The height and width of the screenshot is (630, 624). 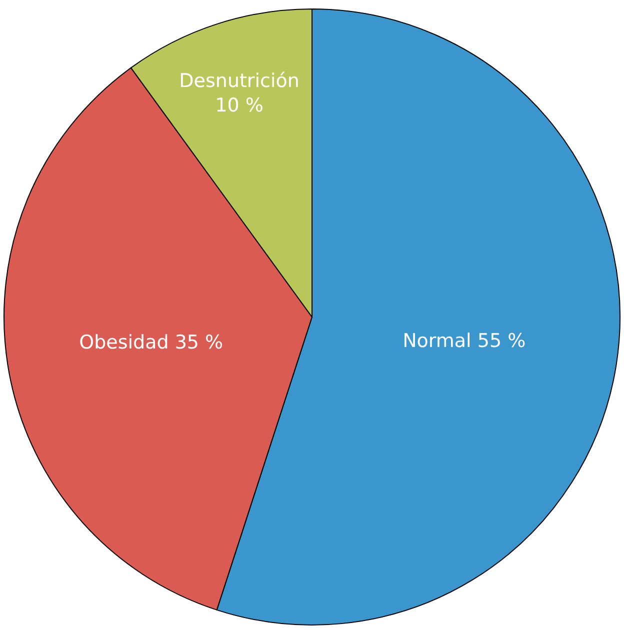 What do you see at coordinates (151, 342) in the screenshot?
I see `slice-label: Obesidad 35 %` at bounding box center [151, 342].